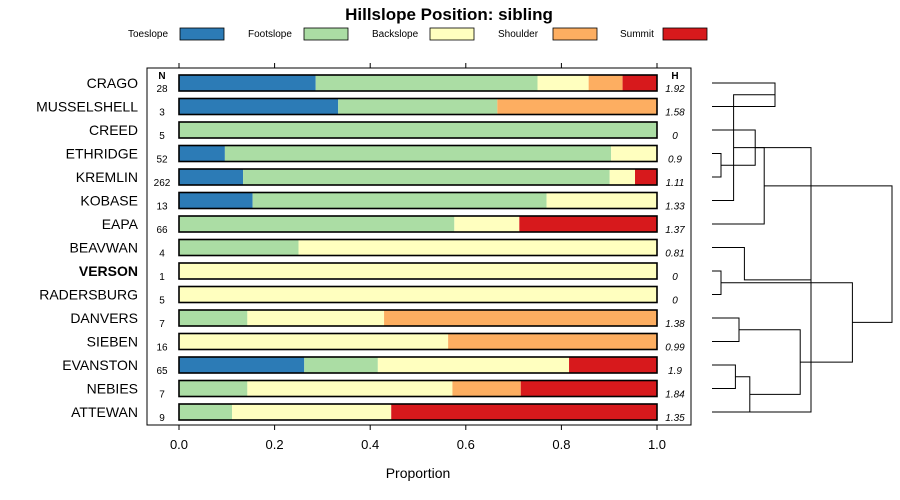 Image resolution: width=900 pixels, height=500 pixels. What do you see at coordinates (360, 108) in the screenshot?
I see `row-musselshell: MUSSELSHELL 3 1.58` at bounding box center [360, 108].